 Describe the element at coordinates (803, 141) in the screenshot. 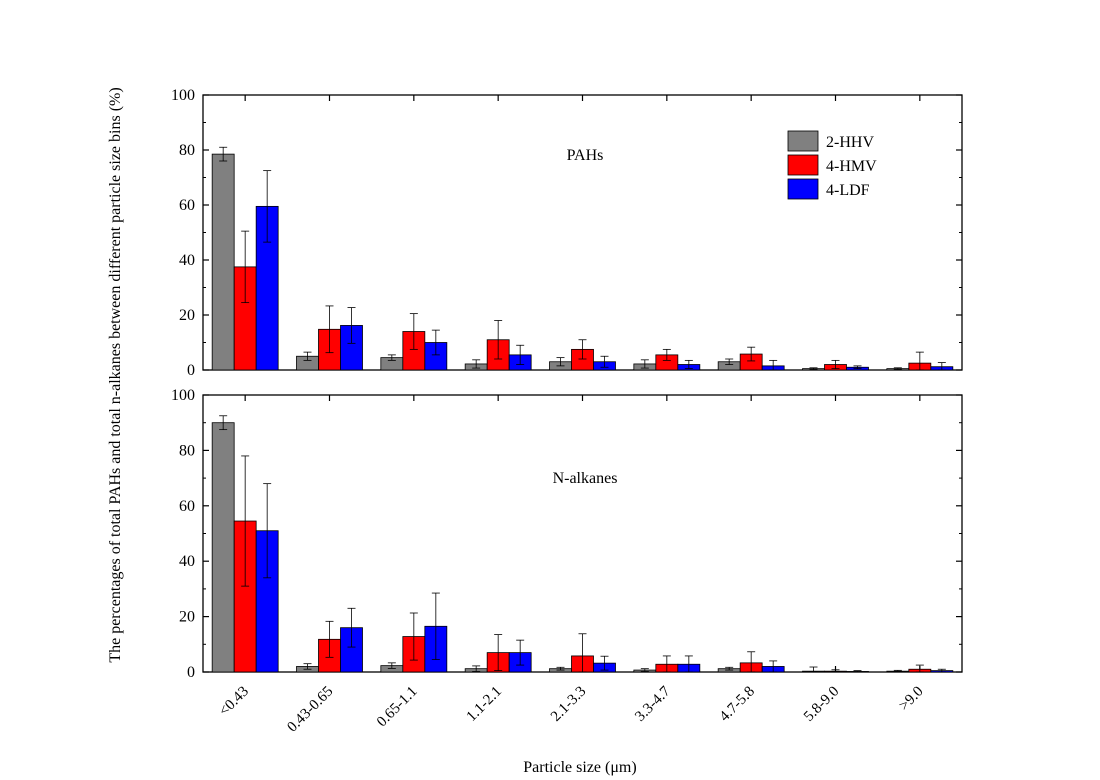

I see `legend-swatch-2-HHV` at that location.